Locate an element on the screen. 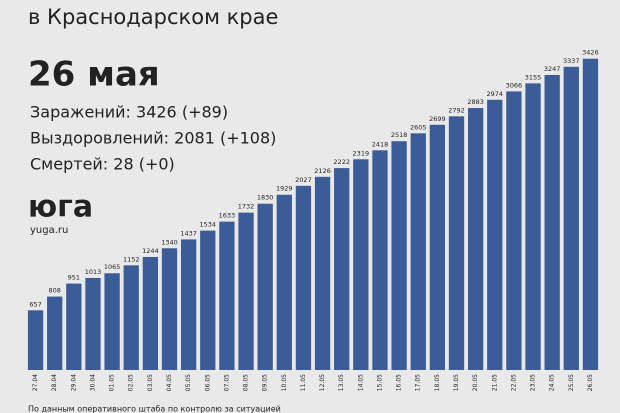  value-label: 1065 is located at coordinates (112, 267).